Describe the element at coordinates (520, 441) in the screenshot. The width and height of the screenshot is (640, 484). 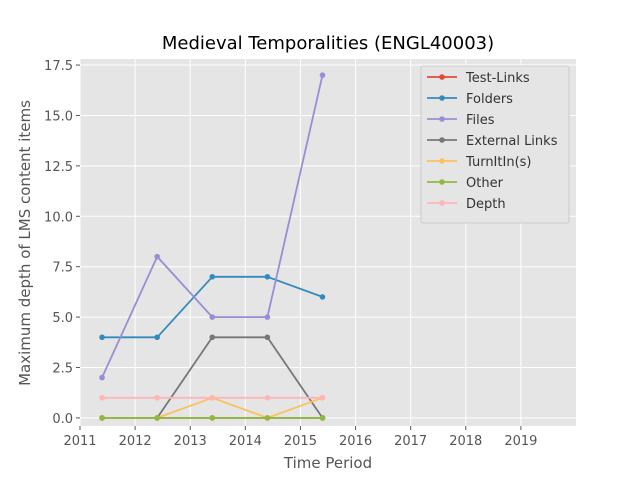
I see `x-tick-label: 2019` at that location.